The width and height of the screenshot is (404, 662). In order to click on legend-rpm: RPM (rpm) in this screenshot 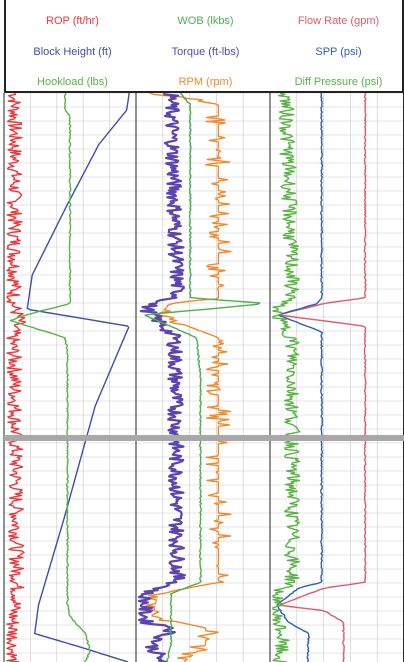, I will do `click(205, 82)`.